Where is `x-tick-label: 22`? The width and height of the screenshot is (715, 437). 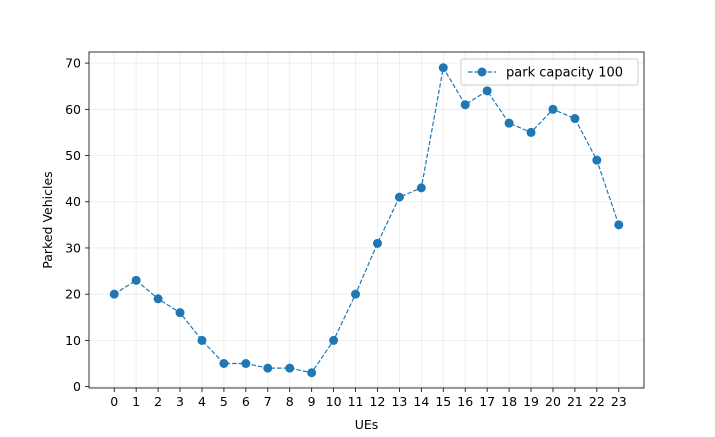 x-tick-label: 22 is located at coordinates (597, 401).